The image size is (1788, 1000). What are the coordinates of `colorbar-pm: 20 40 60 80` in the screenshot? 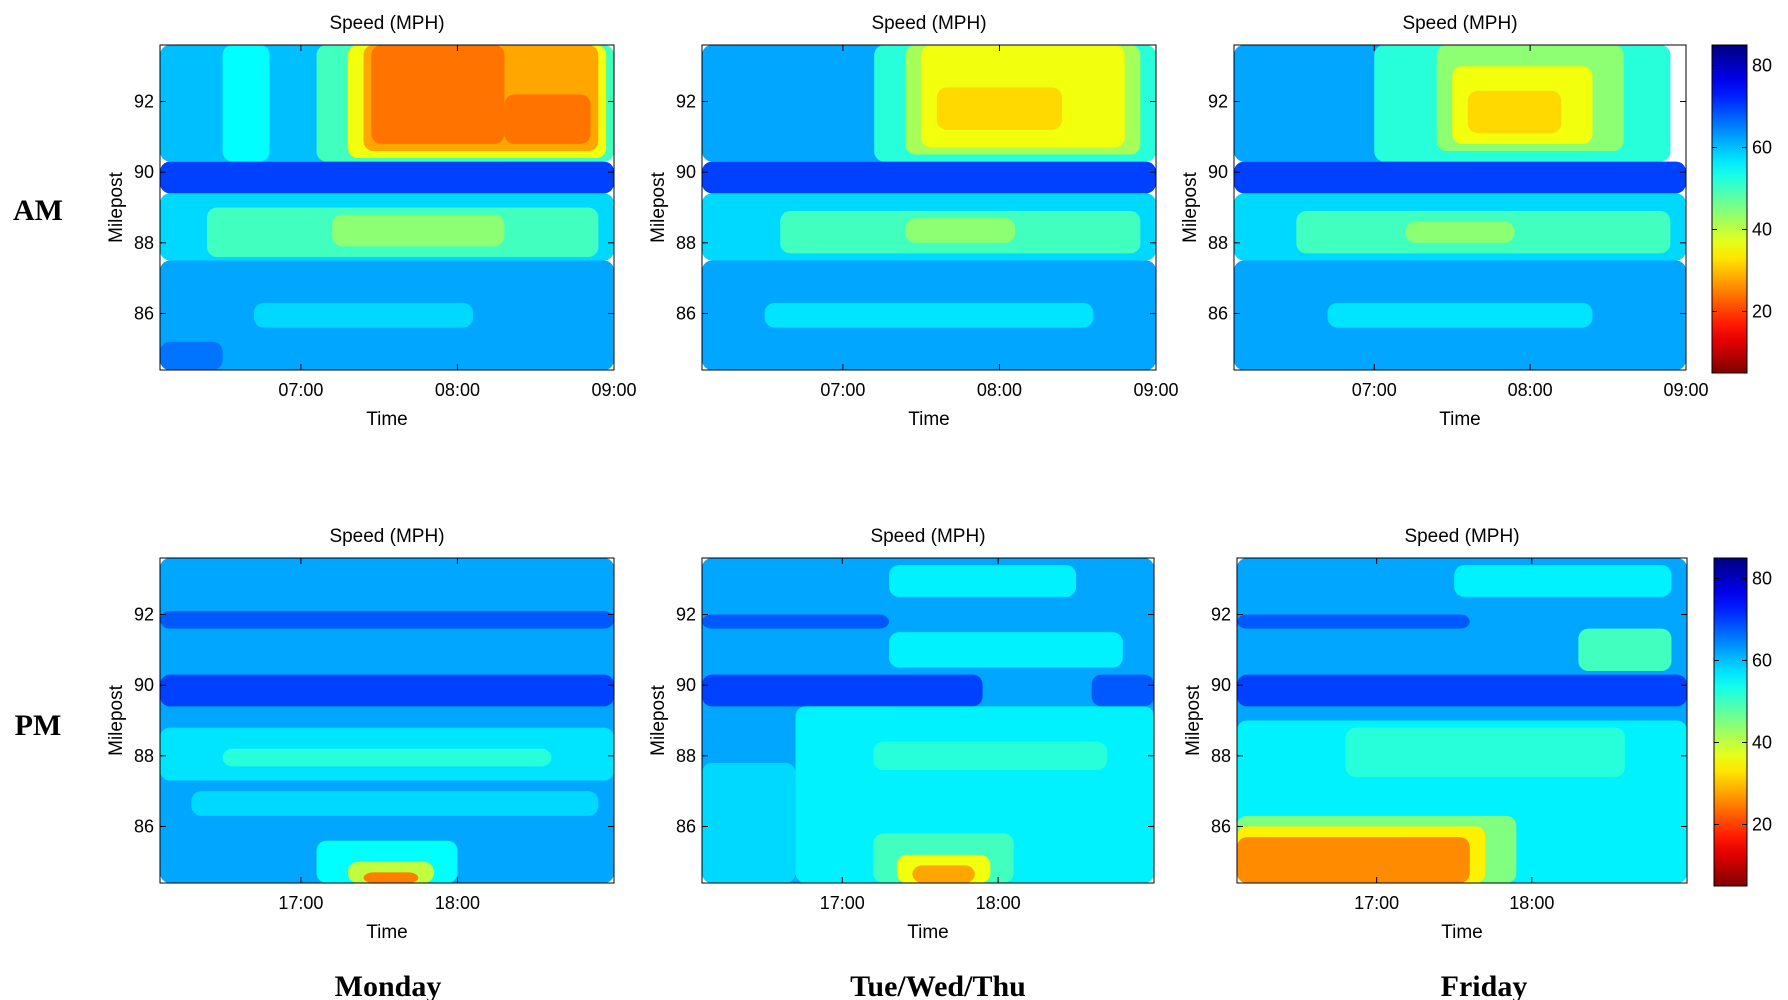 It's located at (1742, 722).